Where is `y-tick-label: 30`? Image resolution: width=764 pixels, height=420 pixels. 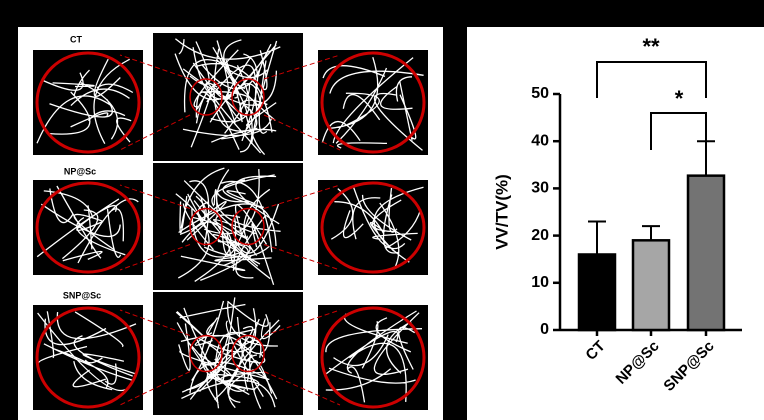
y-tick-label: 30 is located at coordinates (540, 188).